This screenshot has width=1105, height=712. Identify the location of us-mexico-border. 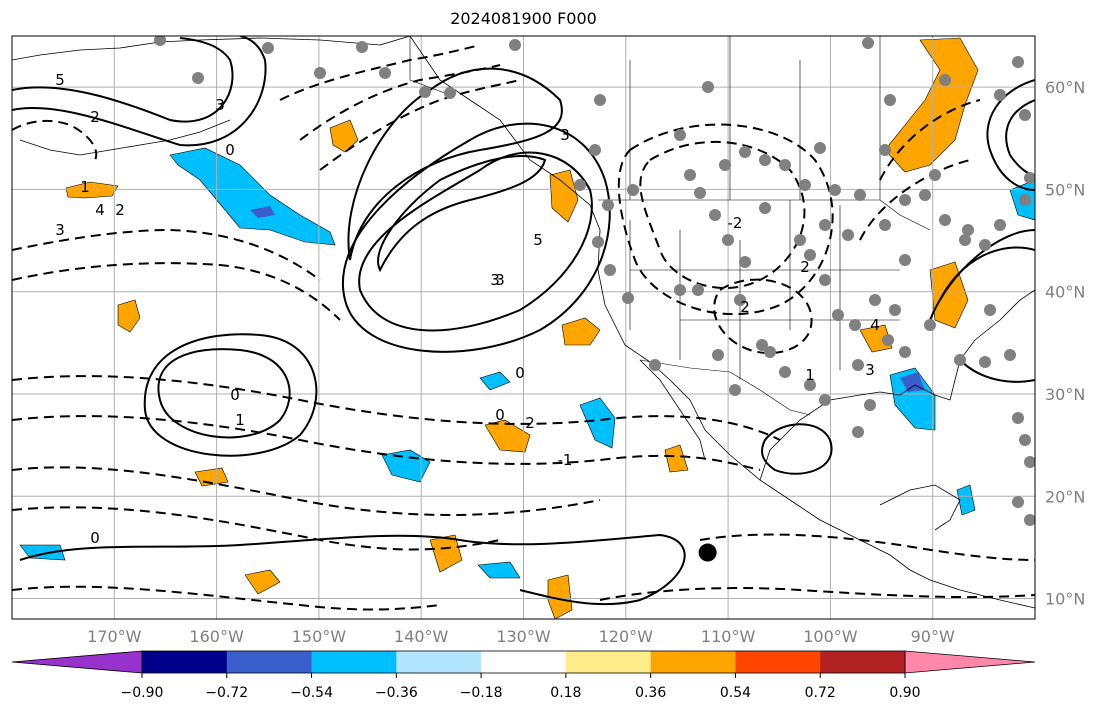
(725, 387).